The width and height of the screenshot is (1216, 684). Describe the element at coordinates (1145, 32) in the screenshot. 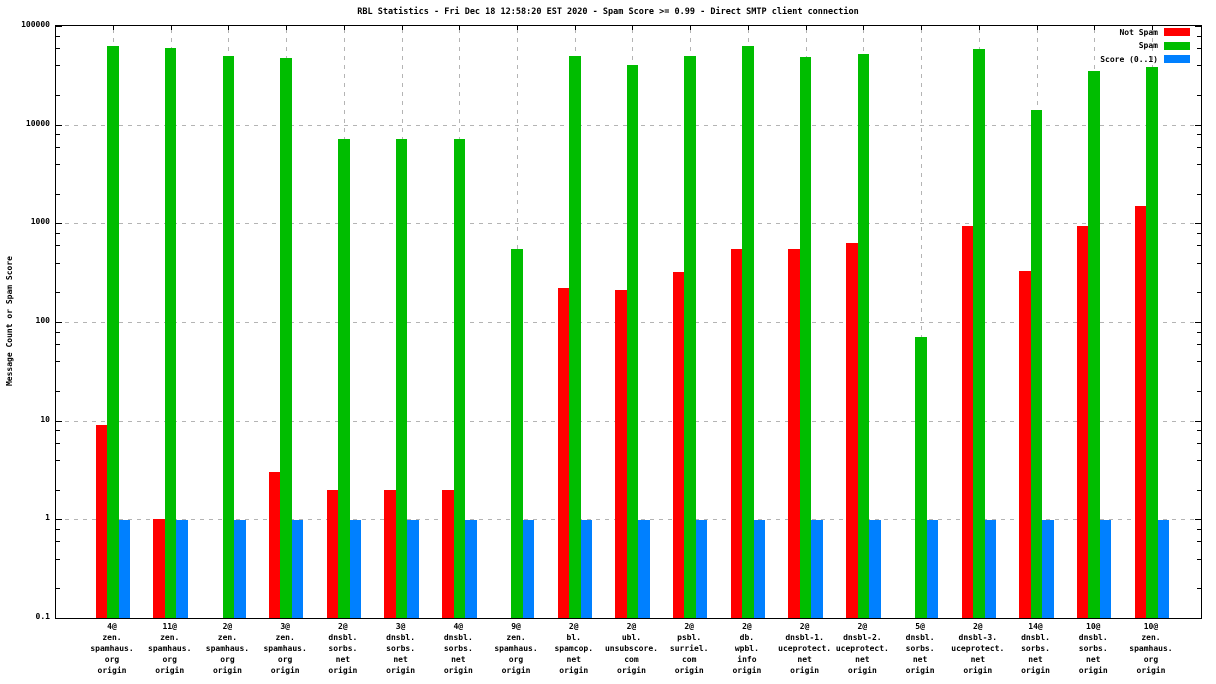

I see `legend-item: Not Spam` at that location.